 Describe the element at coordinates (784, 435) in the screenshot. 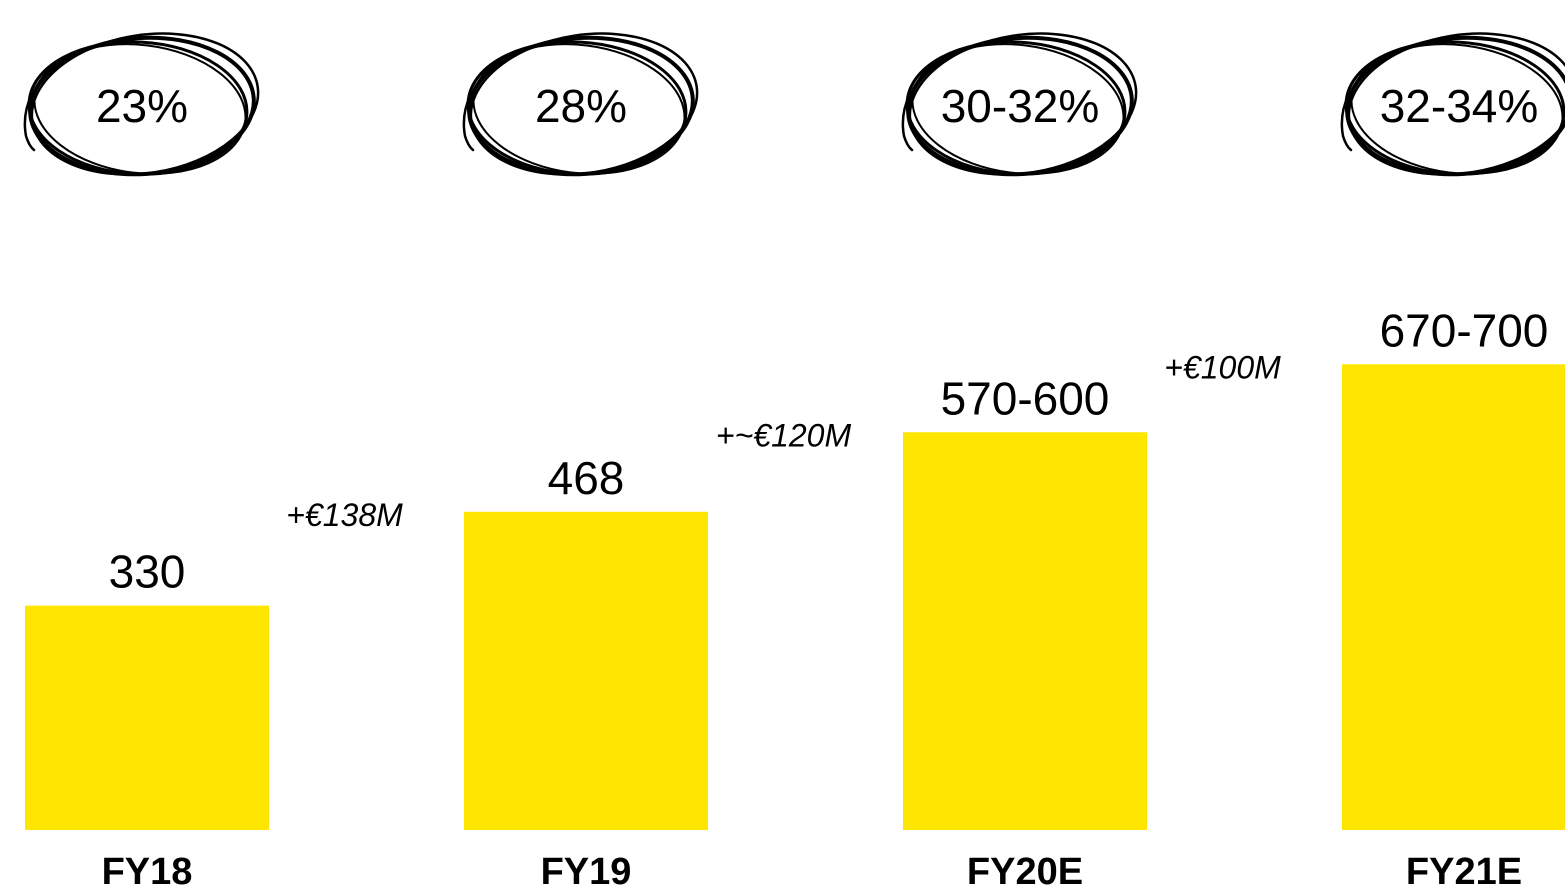

I see `delta-label-2: +~€120M` at that location.